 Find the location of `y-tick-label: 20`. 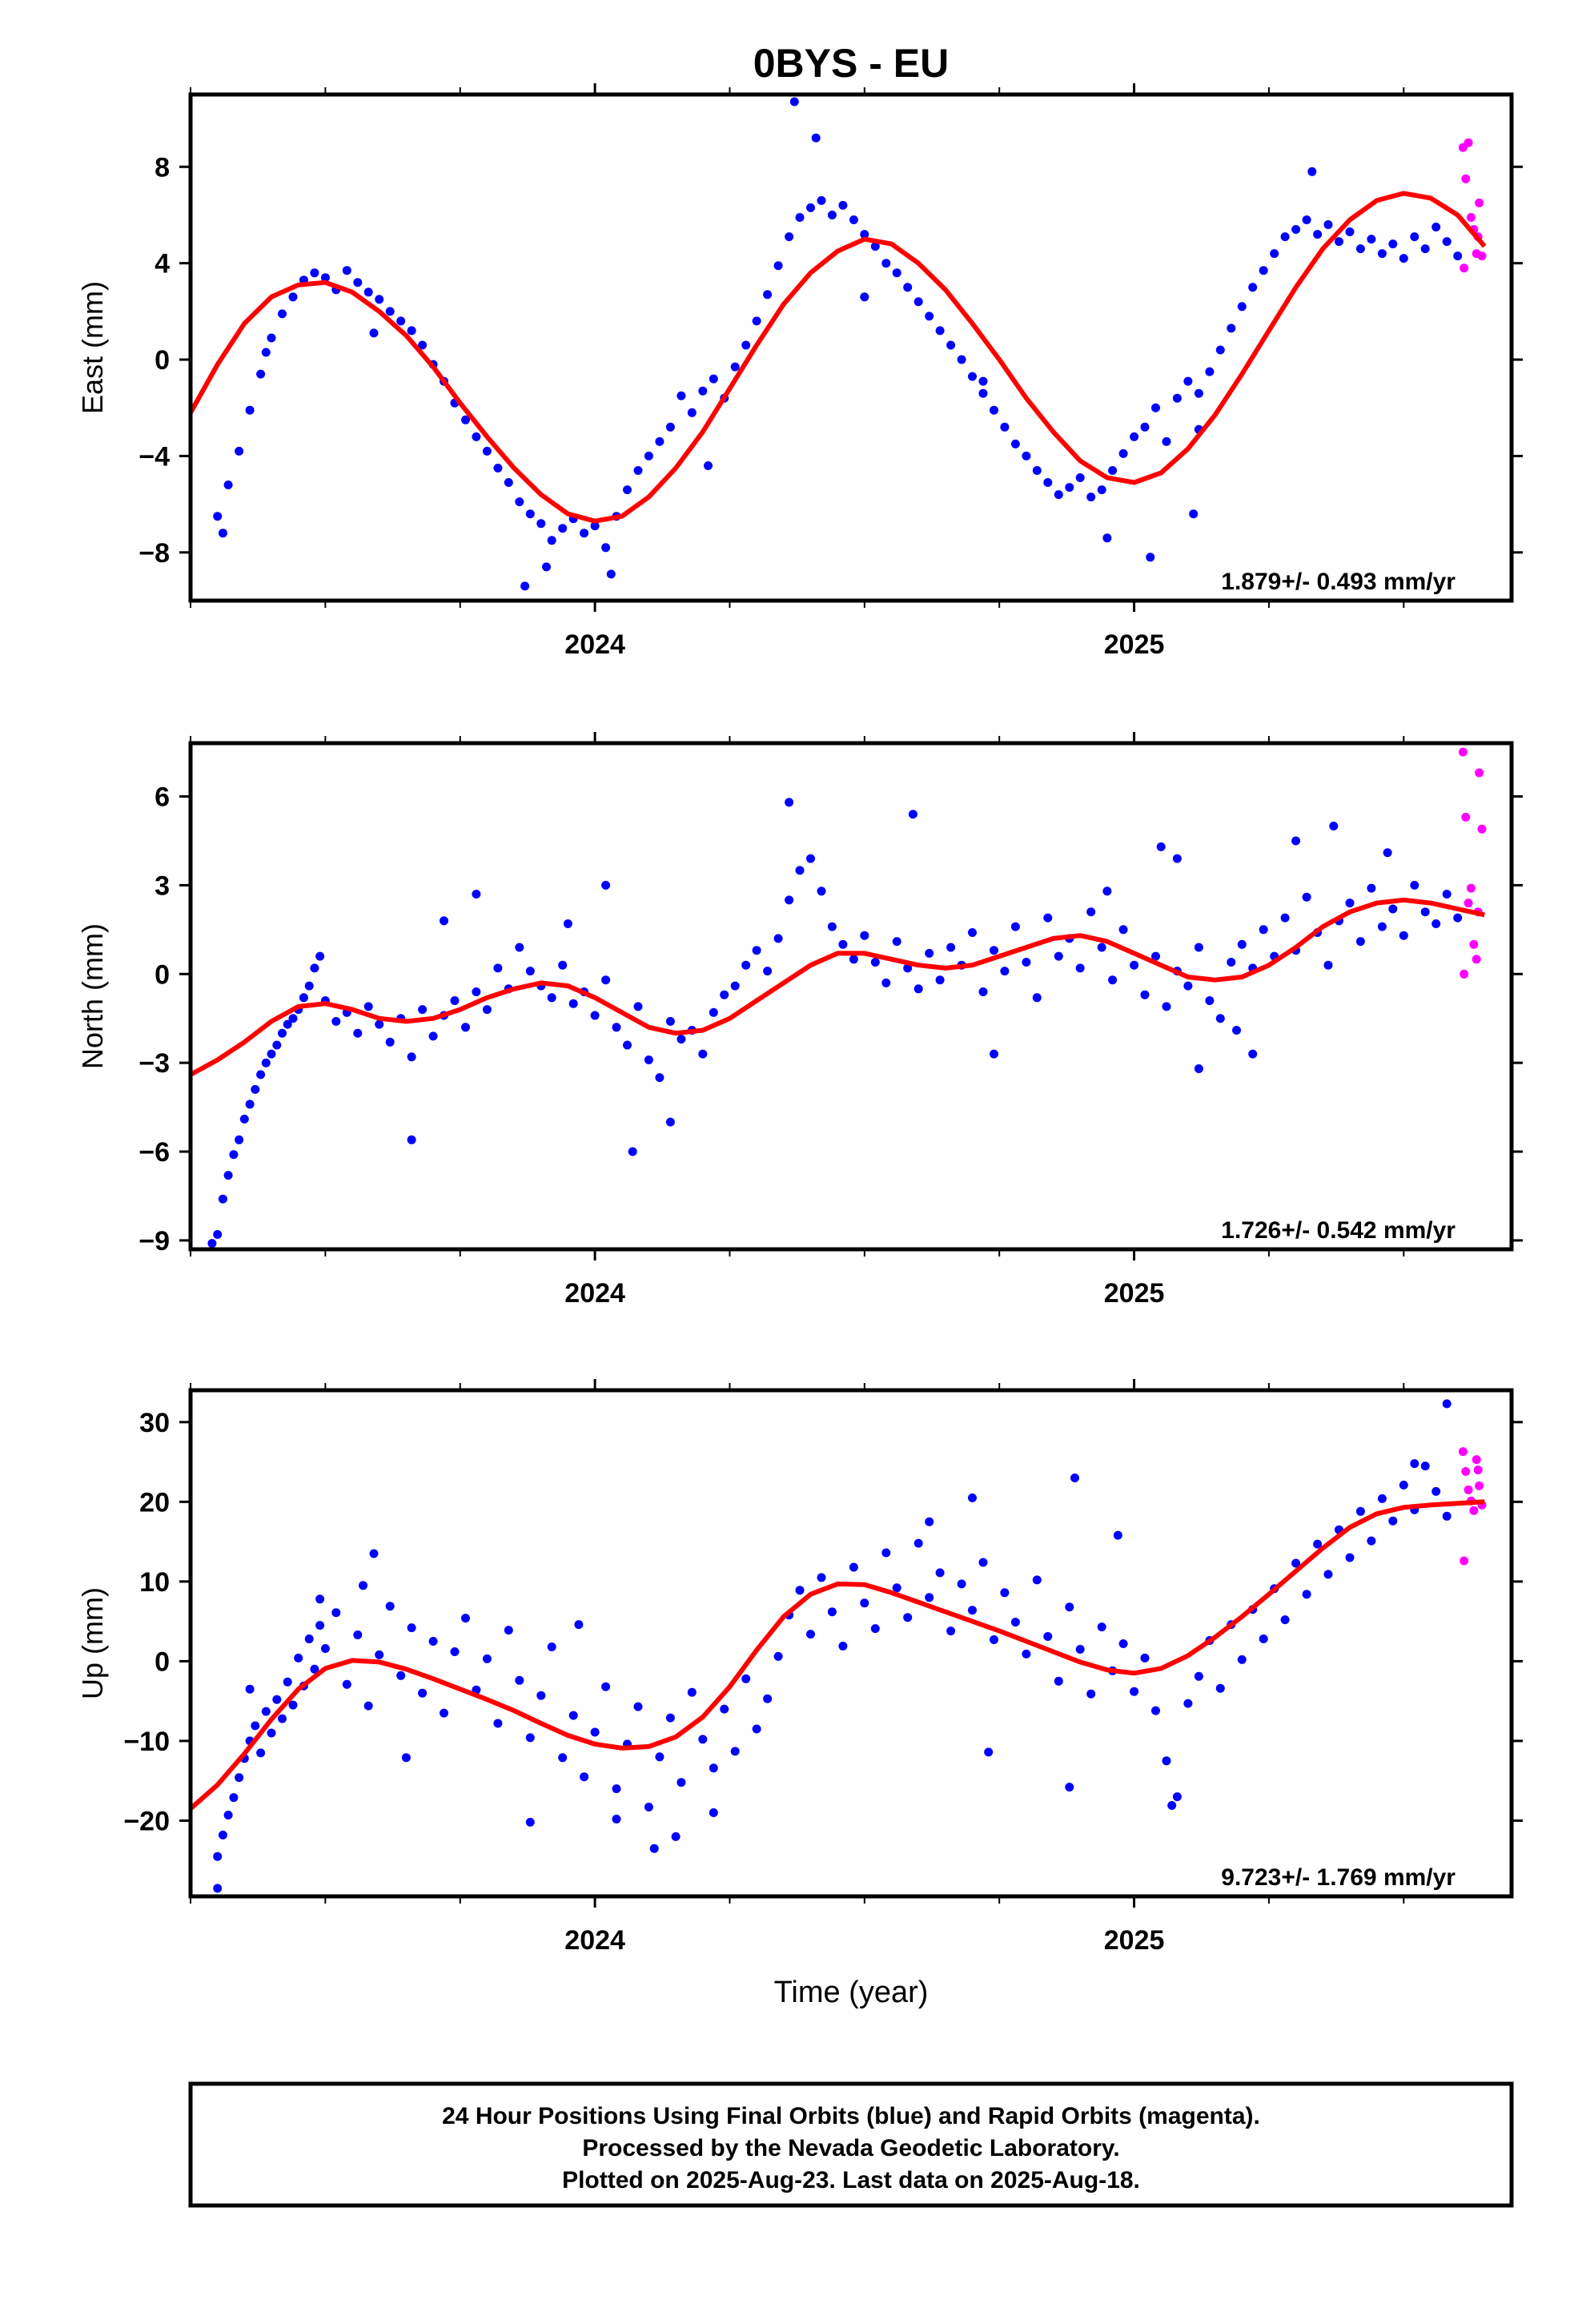

y-tick-label: 20 is located at coordinates (154, 1502).